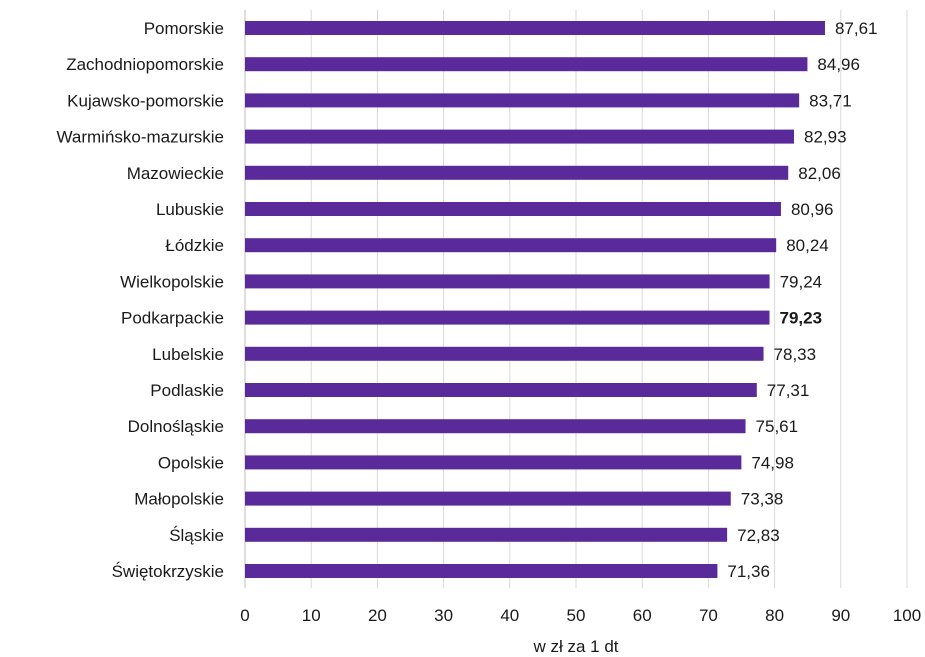 The width and height of the screenshot is (925, 657). Describe the element at coordinates (179, 499) in the screenshot. I see `category-label: Małopolskie` at that location.